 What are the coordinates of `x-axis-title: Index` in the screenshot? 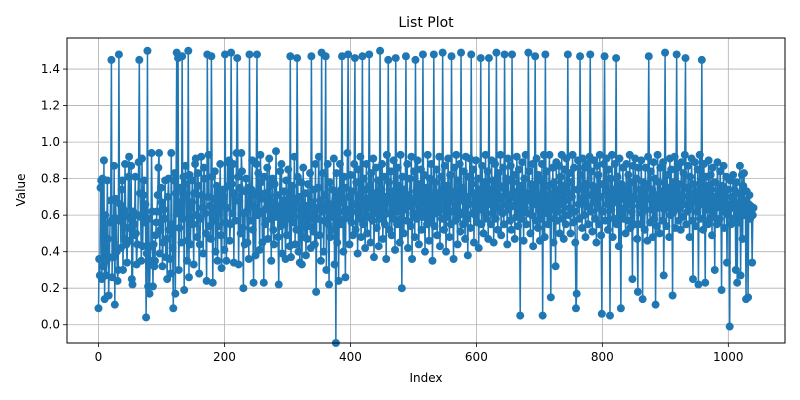 It's located at (425, 378).